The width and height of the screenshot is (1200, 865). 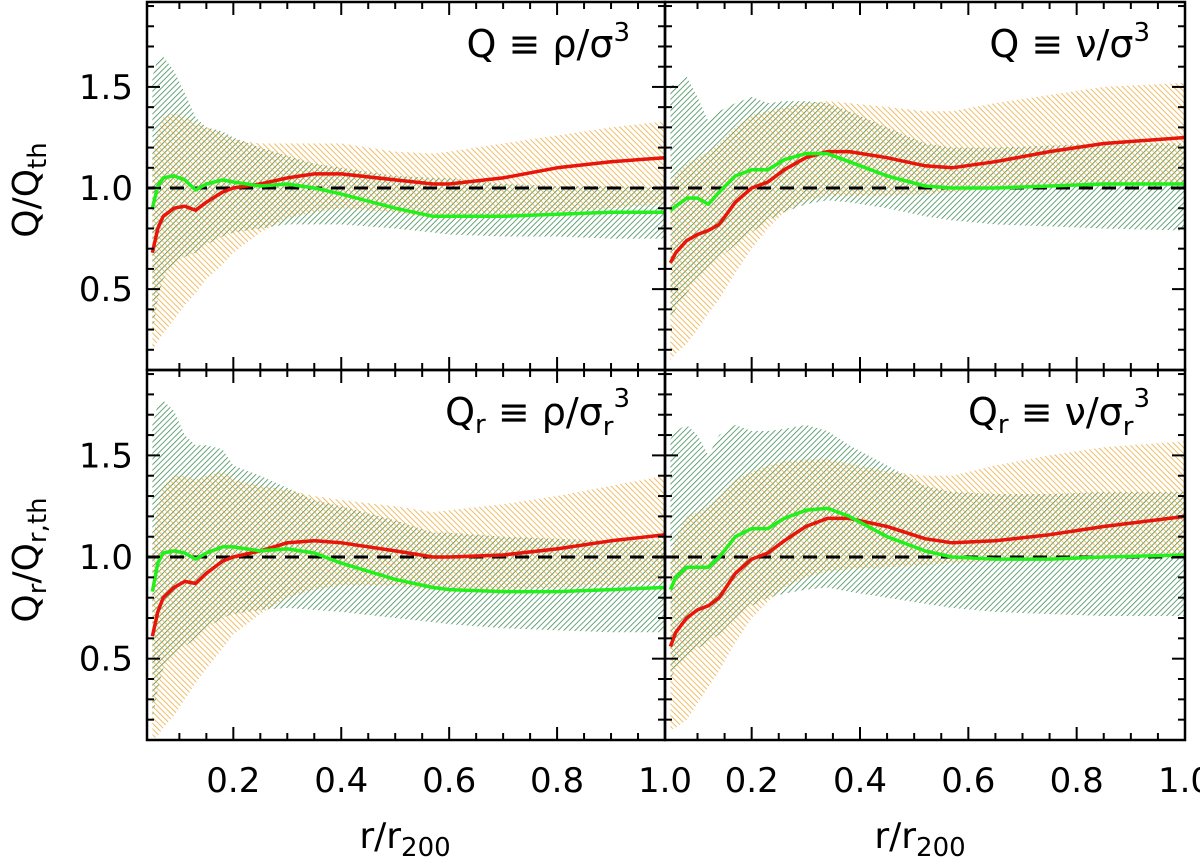 I want to click on panel-title: Qr ≡ ρ/σr3, so click(x=537, y=413).